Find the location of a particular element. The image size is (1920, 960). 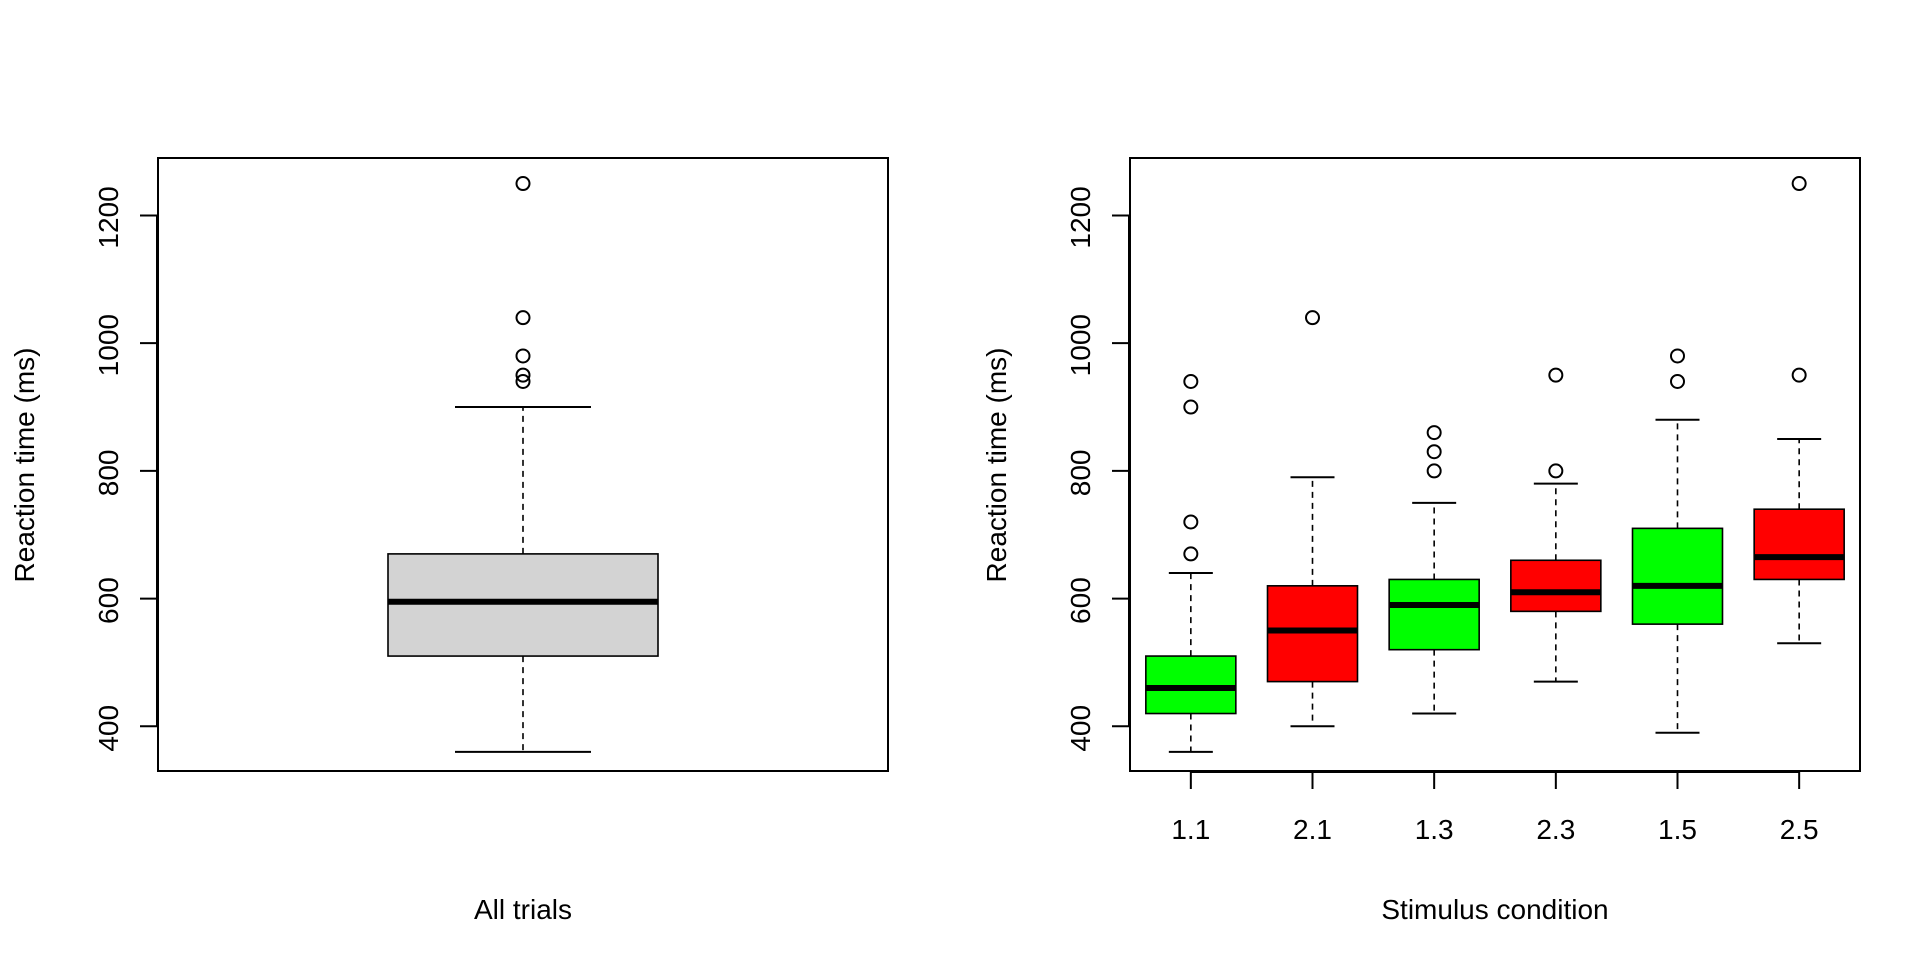

x-axis-label: Stimulus condition is located at coordinates (1494, 909).